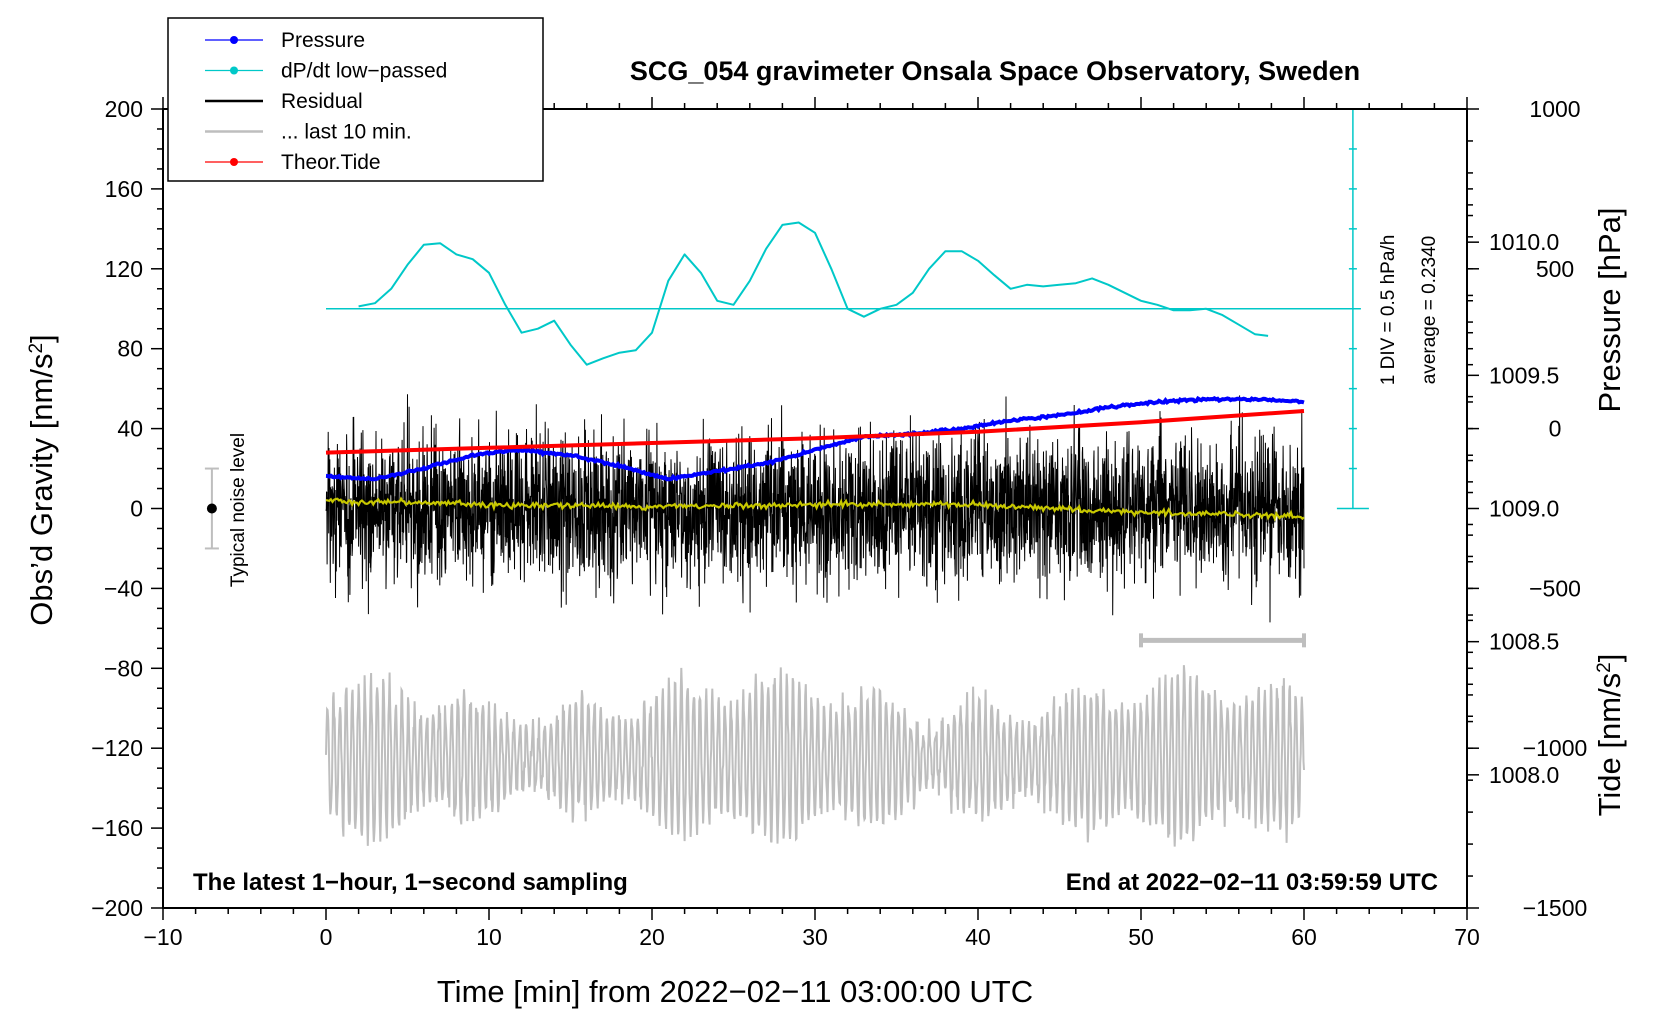  I want to click on x-tick-label: 40, so click(978, 937).